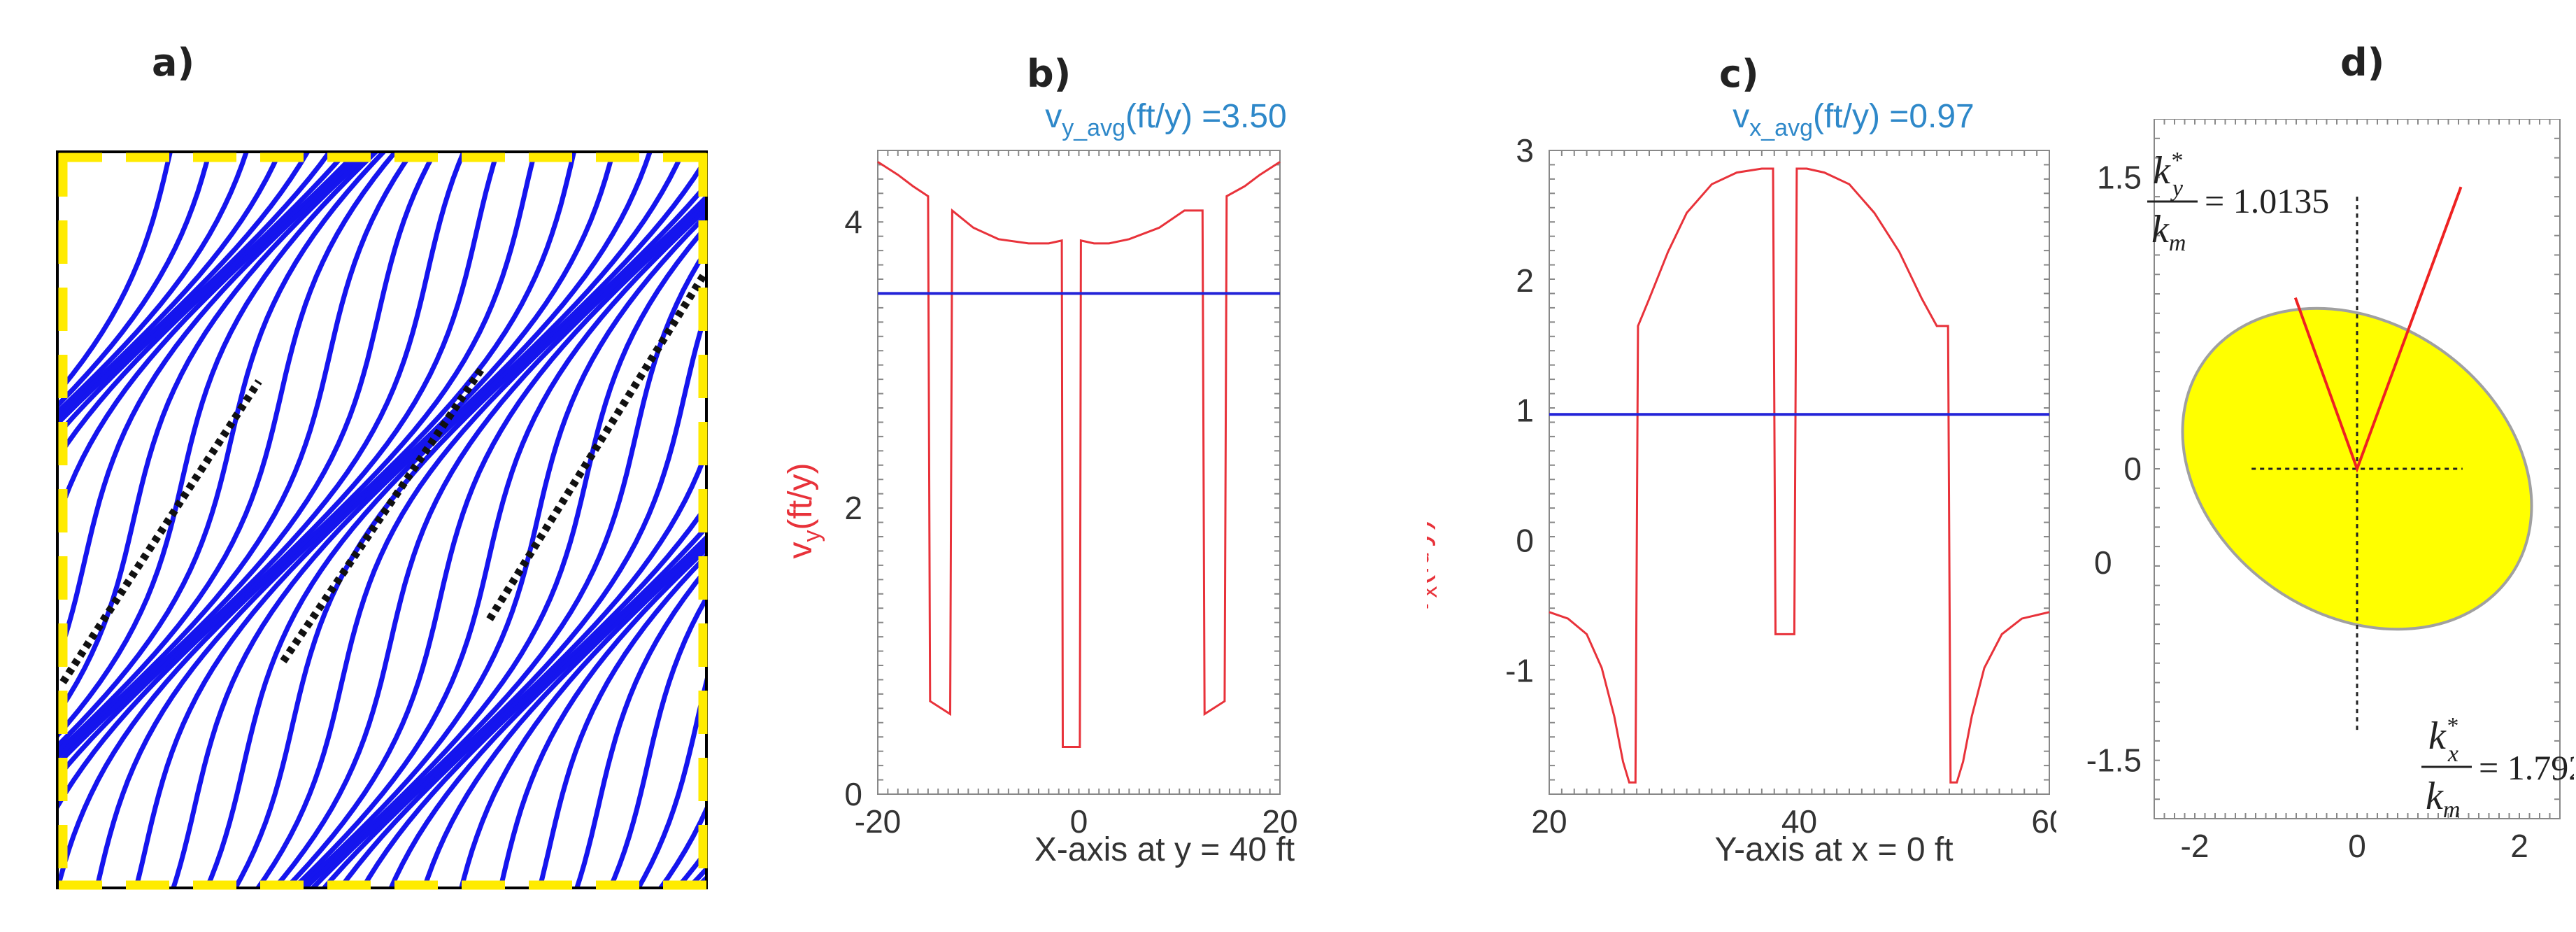 This screenshot has width=2576, height=932. What do you see at coordinates (2103, 562) in the screenshot?
I see `origin-label: 0` at bounding box center [2103, 562].